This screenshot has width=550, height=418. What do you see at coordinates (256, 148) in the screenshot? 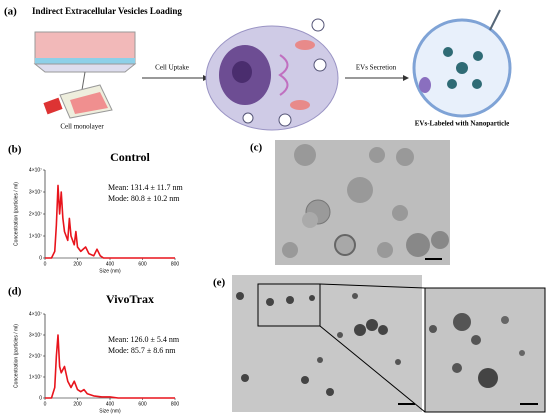
I see `panel-label: (c)` at bounding box center [256, 148].